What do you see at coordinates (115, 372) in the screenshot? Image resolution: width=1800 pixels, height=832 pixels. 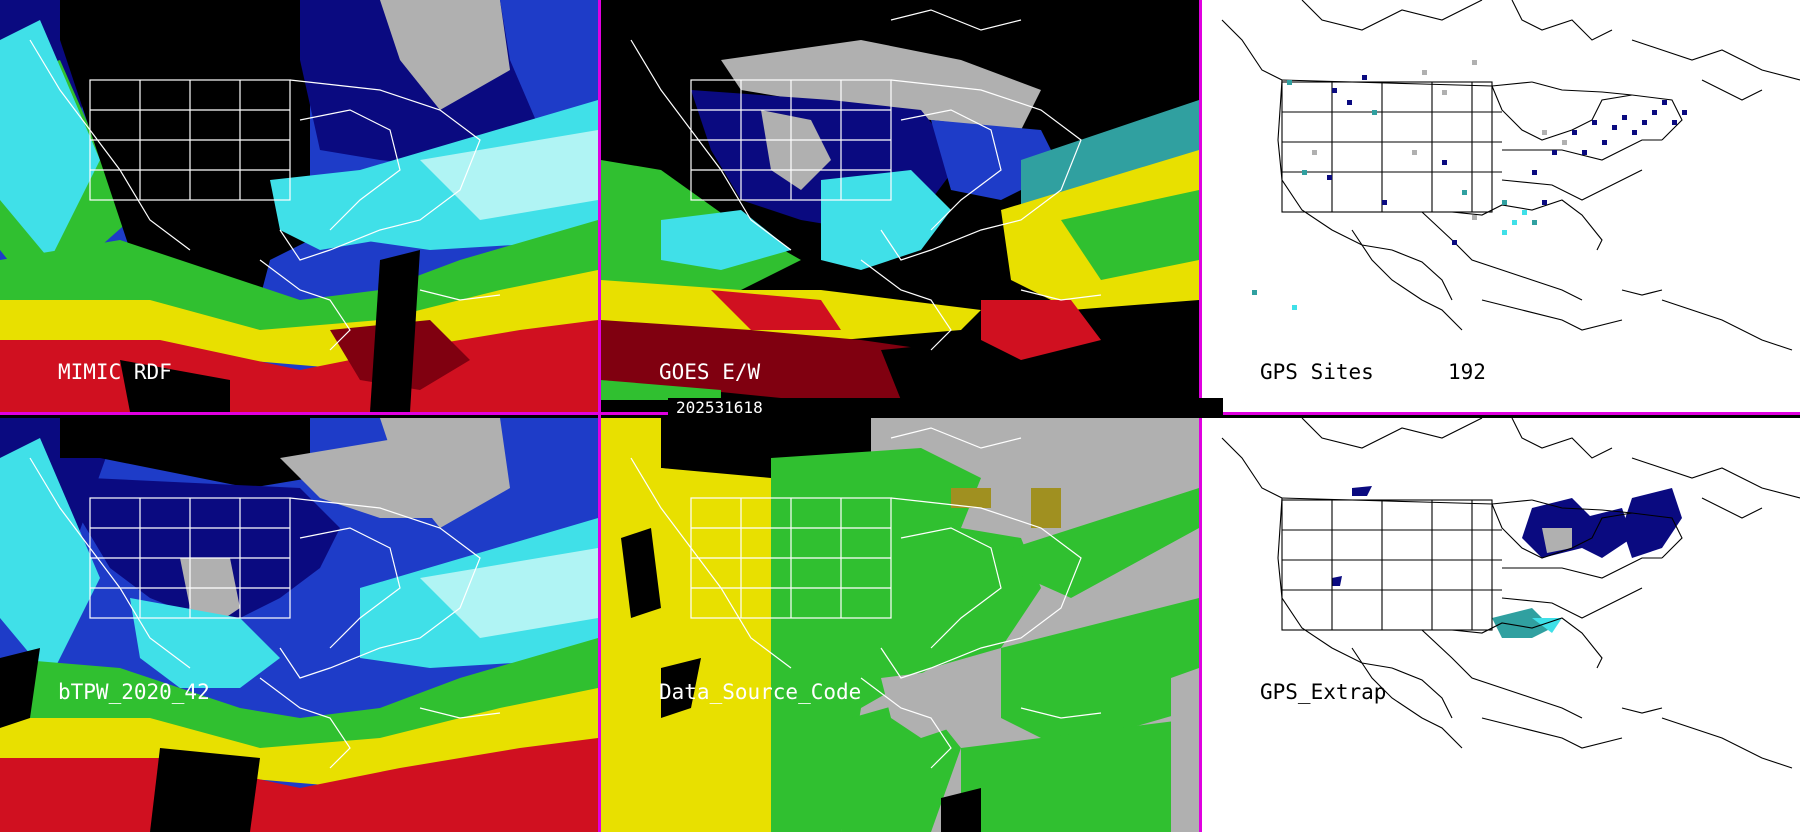 I see `mimic-rdf-label: MIMIC RDF` at bounding box center [115, 372].